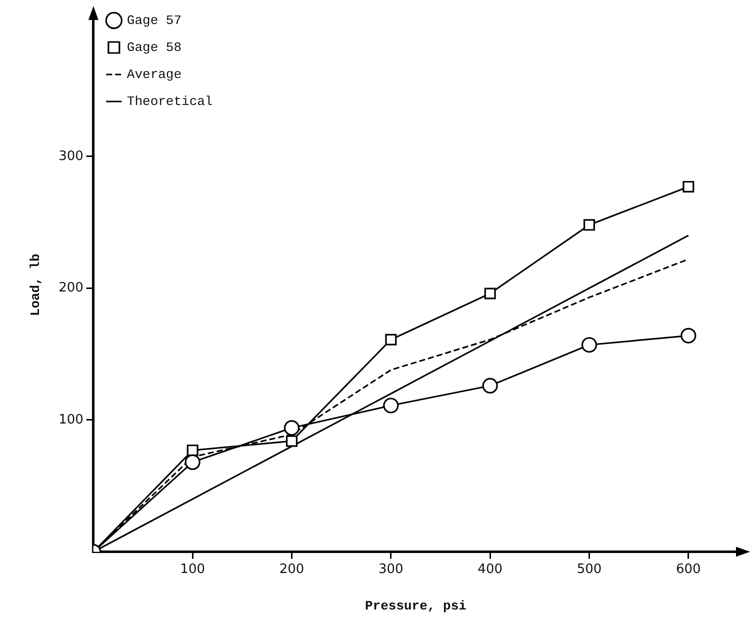  I want to click on legend-label: Gage 57, so click(154, 20).